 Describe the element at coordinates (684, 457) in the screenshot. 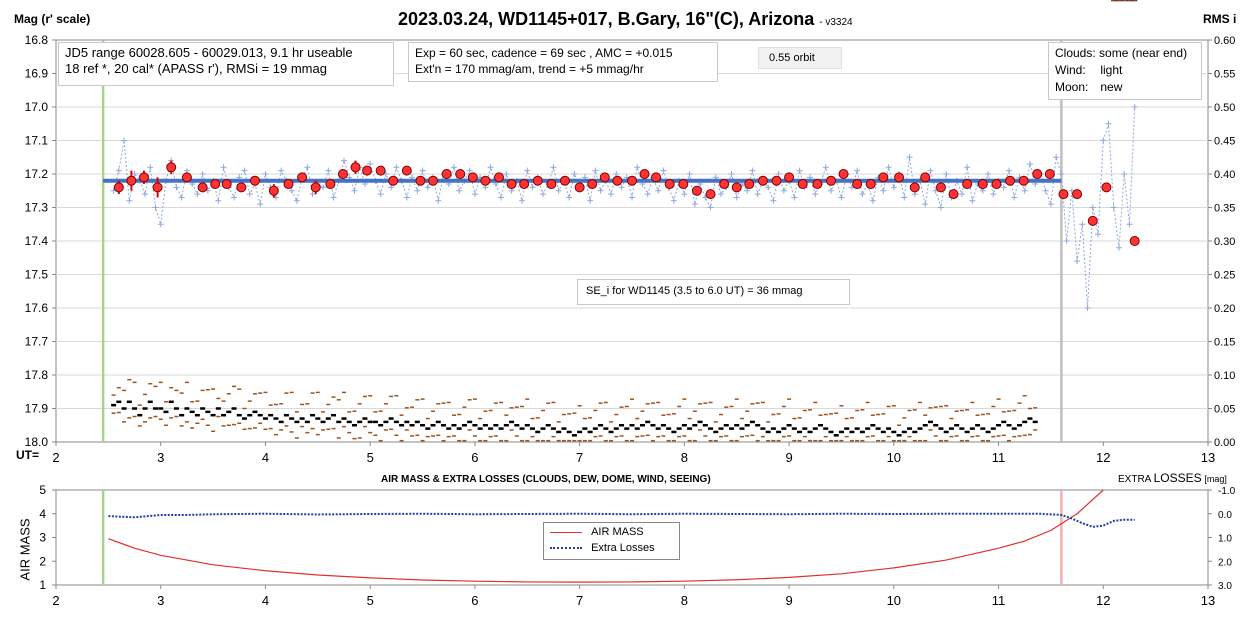

I see `x-tick-label: 8` at that location.